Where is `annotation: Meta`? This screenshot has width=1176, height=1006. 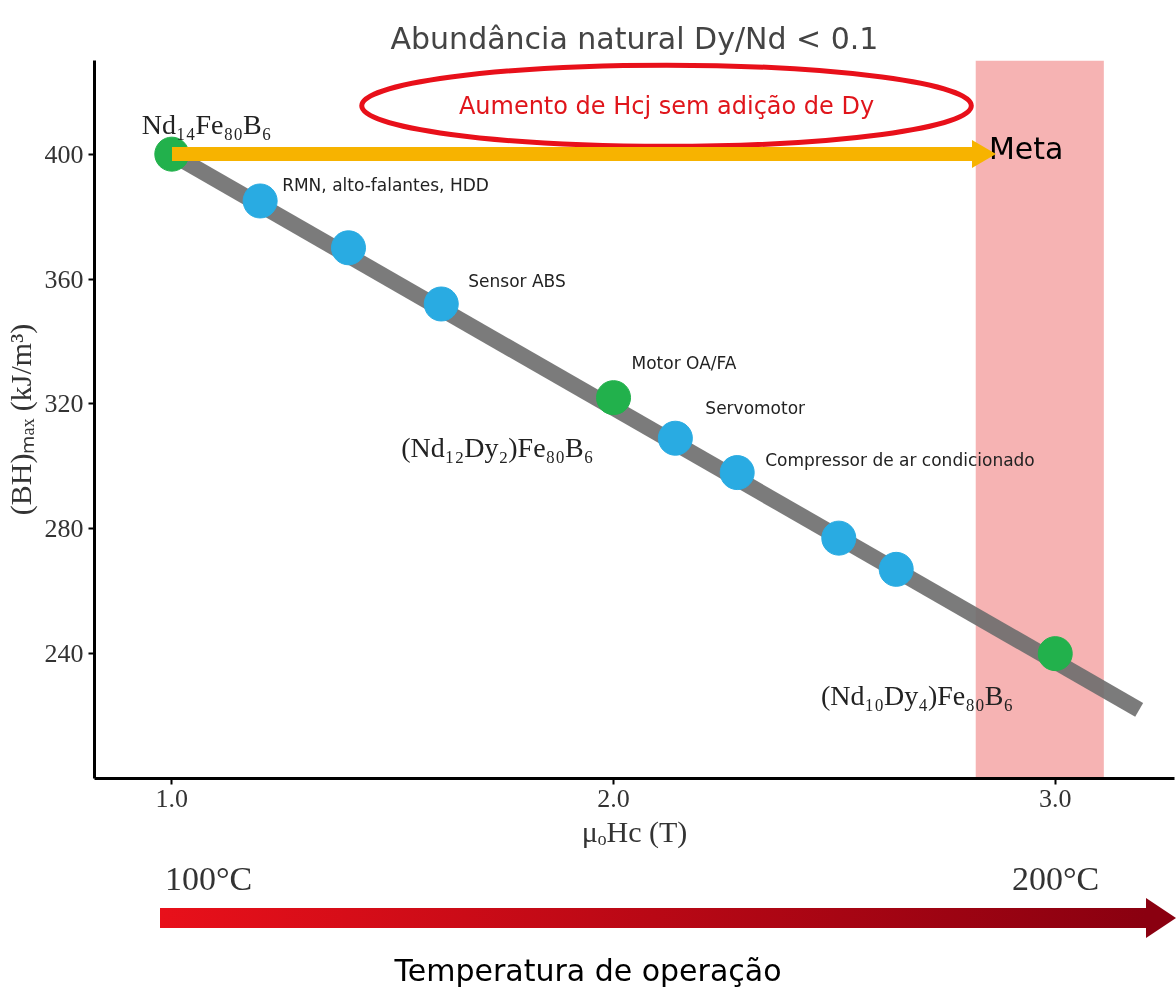
annotation: Meta is located at coordinates (1026, 149).